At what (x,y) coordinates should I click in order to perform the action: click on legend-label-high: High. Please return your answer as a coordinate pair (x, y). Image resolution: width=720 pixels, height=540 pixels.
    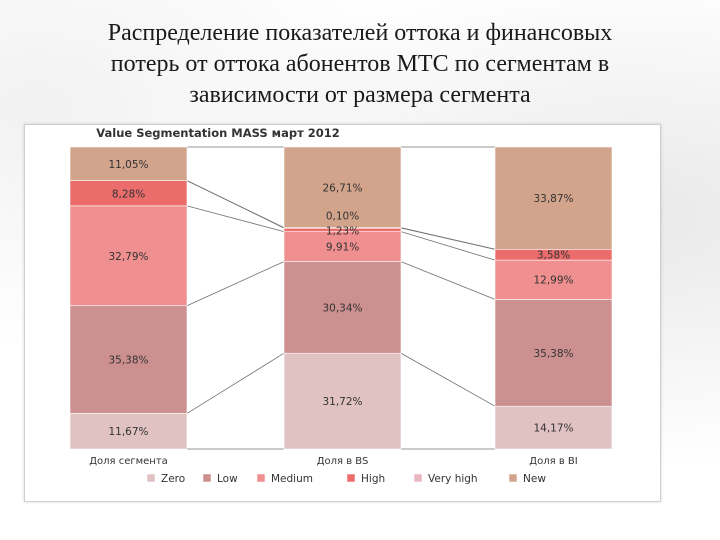
    Looking at the image, I should click on (373, 479).